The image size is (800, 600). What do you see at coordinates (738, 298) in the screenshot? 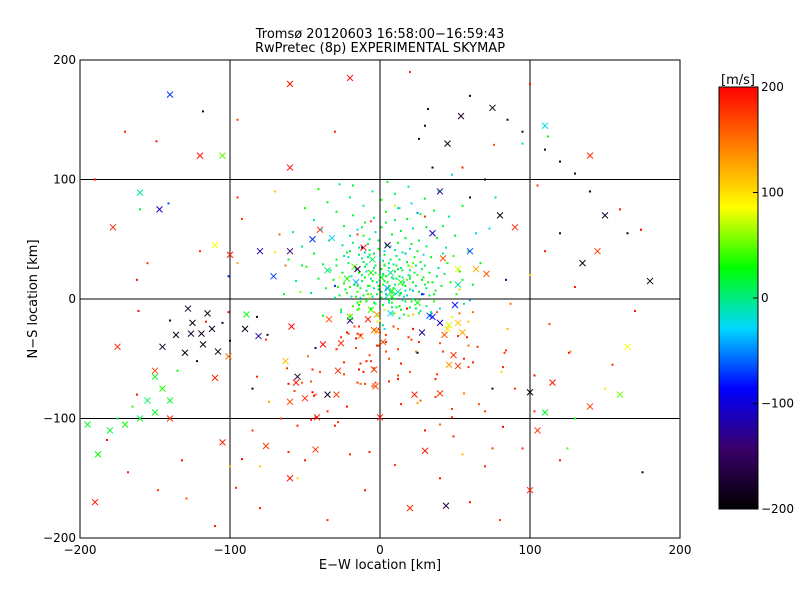
I see `colorbar-gradient` at bounding box center [738, 298].